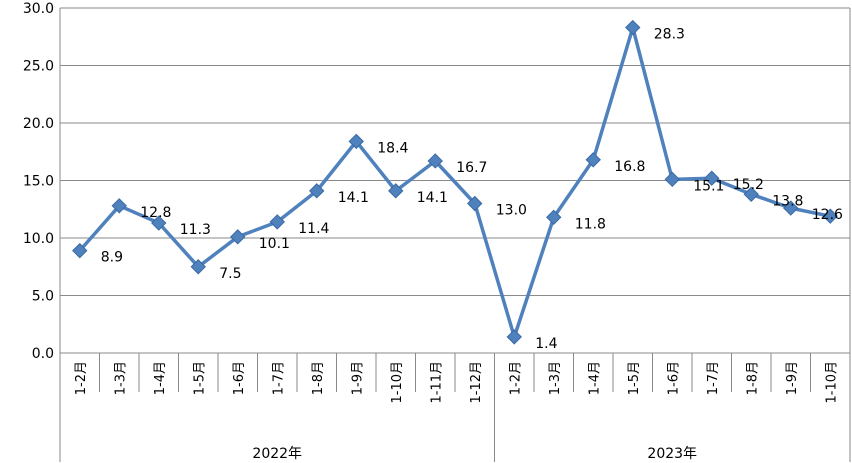 Image resolution: width=852 pixels, height=463 pixels. I want to click on data-label: 1.4, so click(546, 344).